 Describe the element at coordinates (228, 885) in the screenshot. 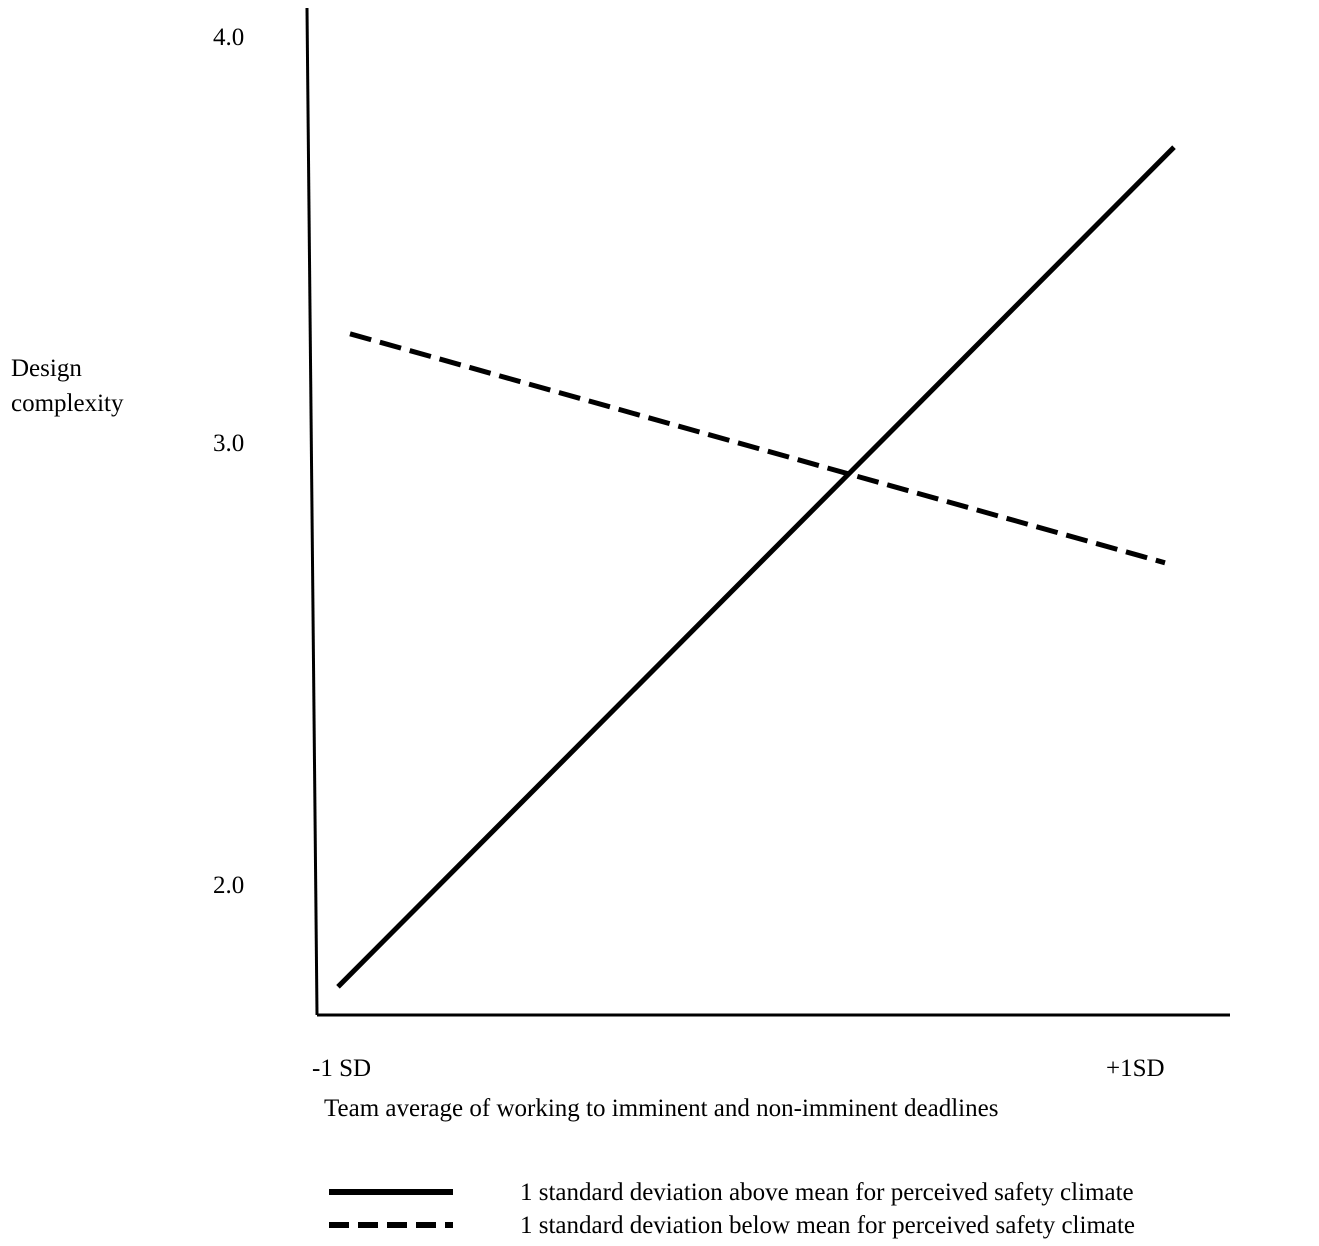

I see `y-tick-label-2-0: 2.0` at that location.